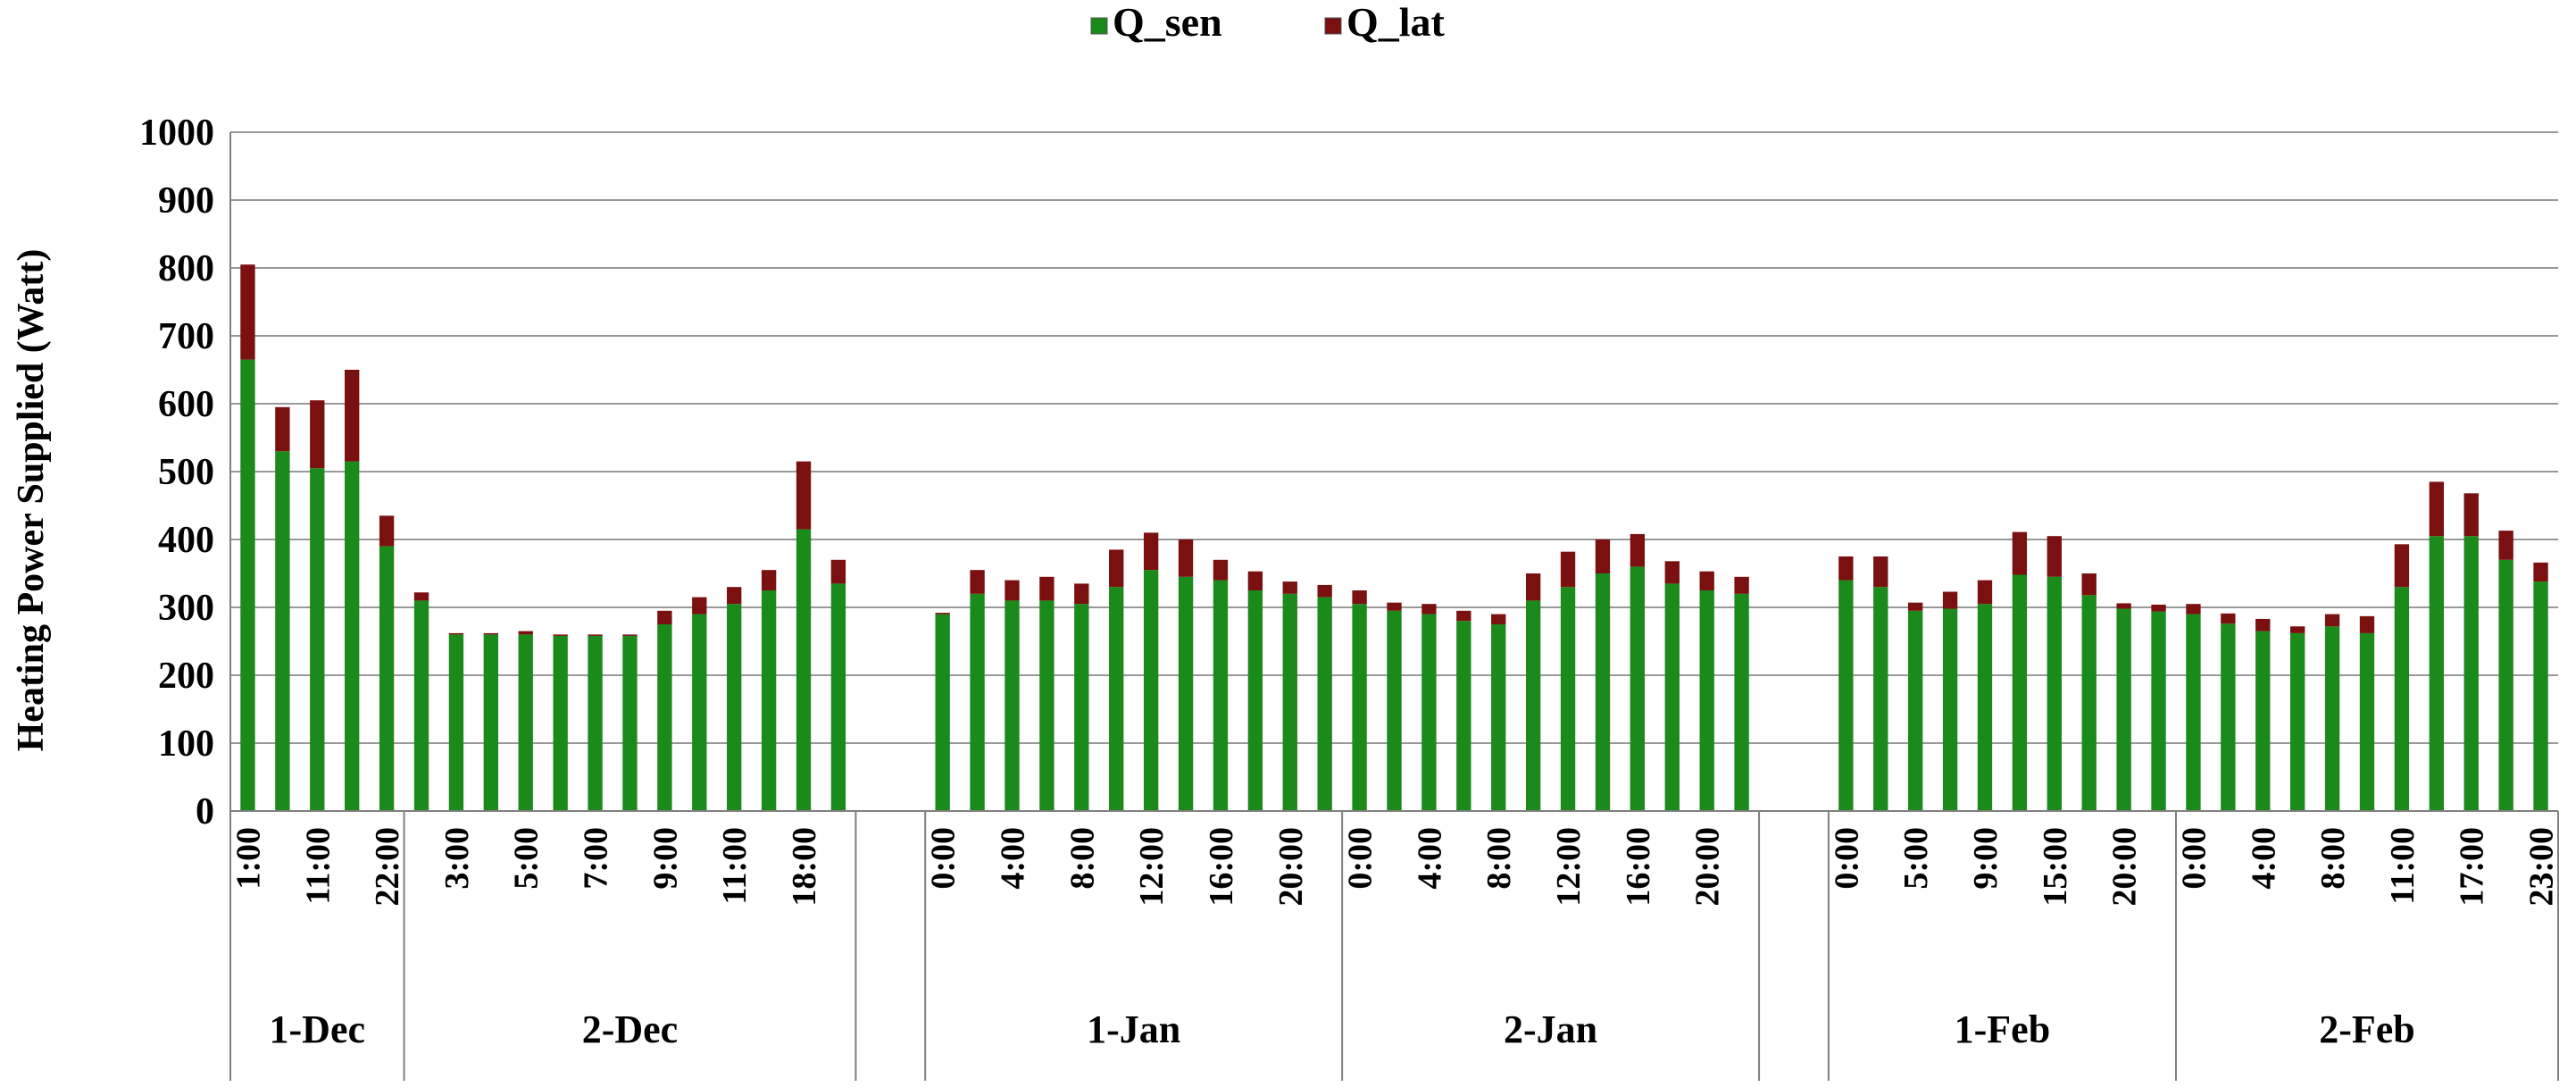  Describe the element at coordinates (186, 201) in the screenshot. I see `y-tick-label: 900` at that location.